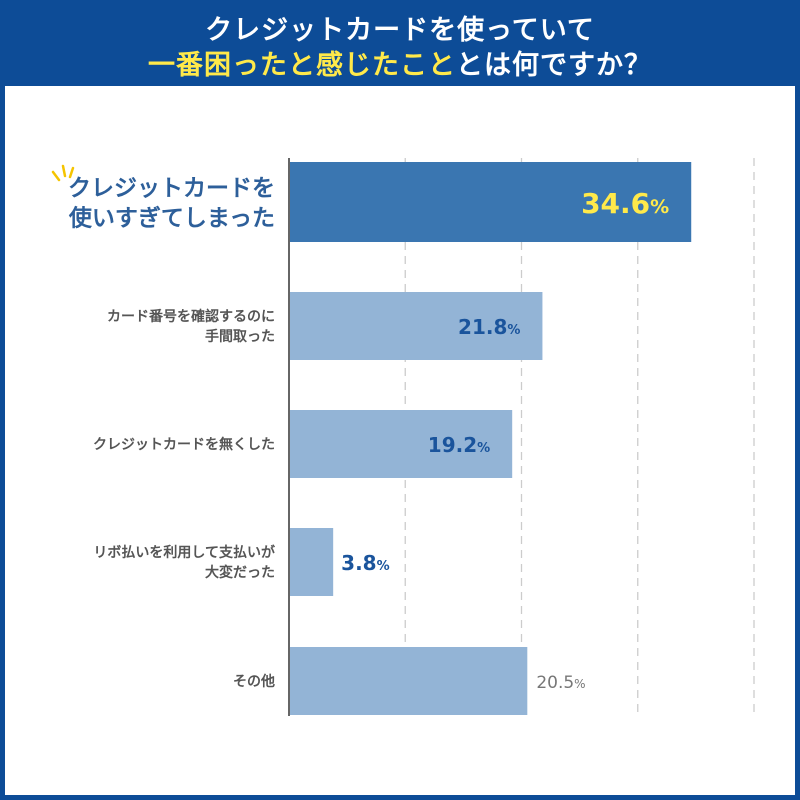 This screenshot has width=800, height=800. Describe the element at coordinates (302, 65) in the screenshot. I see `title-highlight: 一番困ったと感じたこと` at that location.